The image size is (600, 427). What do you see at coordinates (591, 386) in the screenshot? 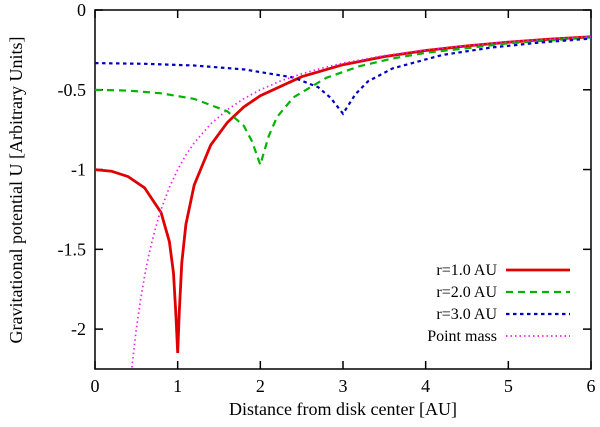
I see `x-tick-label: 6` at bounding box center [591, 386].